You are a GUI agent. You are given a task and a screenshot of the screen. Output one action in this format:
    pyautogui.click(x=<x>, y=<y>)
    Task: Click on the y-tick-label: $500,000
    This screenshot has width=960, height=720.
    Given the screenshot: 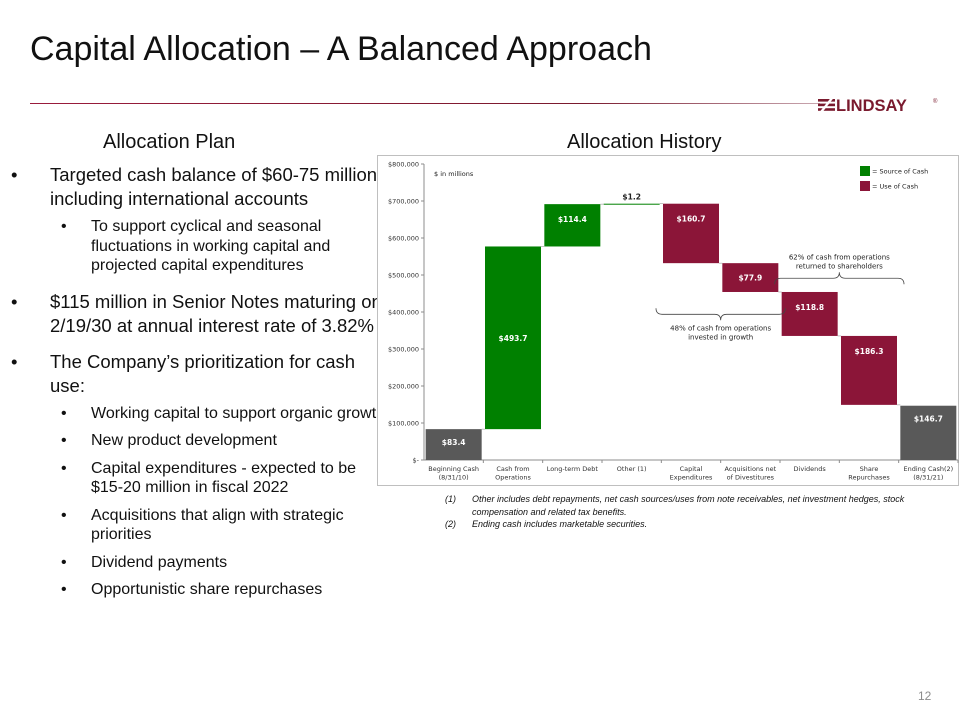 What is the action you would take?
    pyautogui.click(x=403, y=276)
    